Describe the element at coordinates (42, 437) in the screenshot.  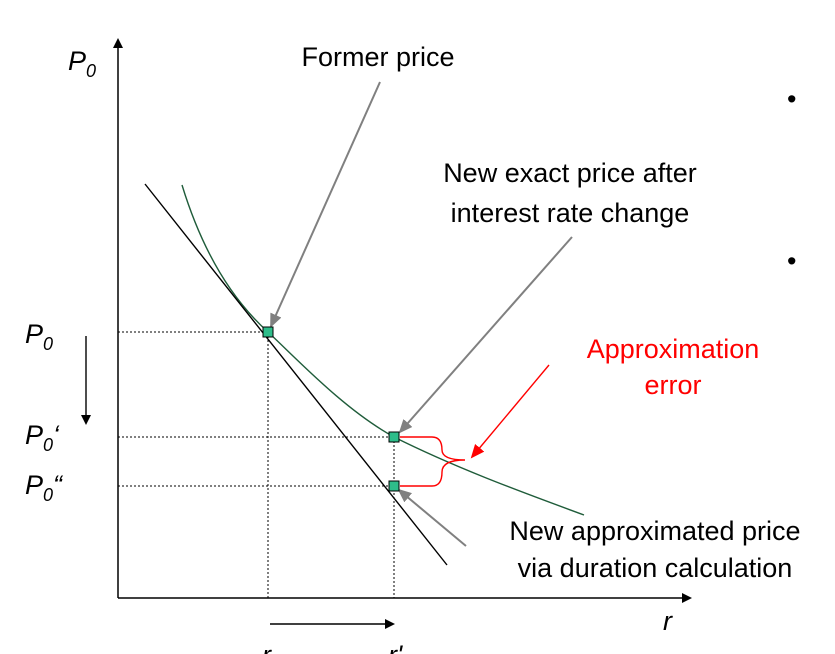
I see `label-p0-prime: P0‘` at that location.